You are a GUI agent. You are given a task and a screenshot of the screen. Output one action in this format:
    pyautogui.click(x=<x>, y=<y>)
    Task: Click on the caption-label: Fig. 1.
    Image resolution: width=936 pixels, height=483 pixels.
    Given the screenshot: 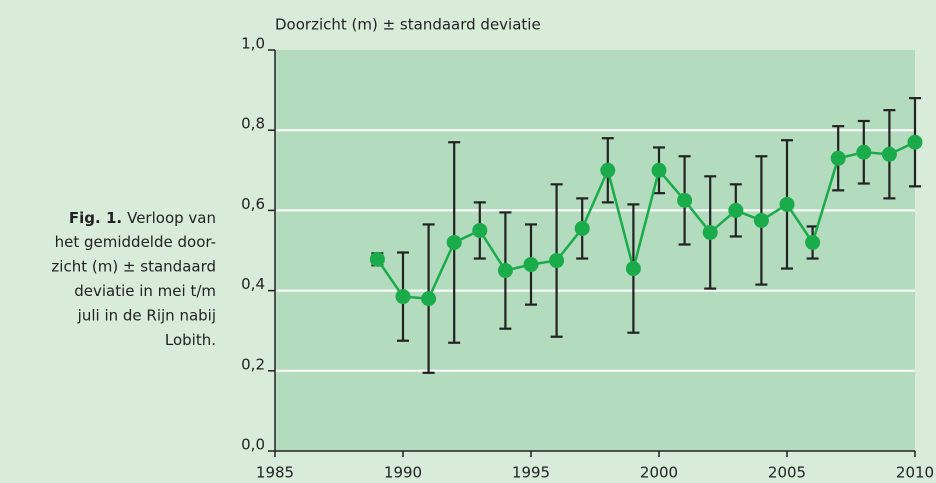 What is the action you would take?
    pyautogui.click(x=95, y=218)
    